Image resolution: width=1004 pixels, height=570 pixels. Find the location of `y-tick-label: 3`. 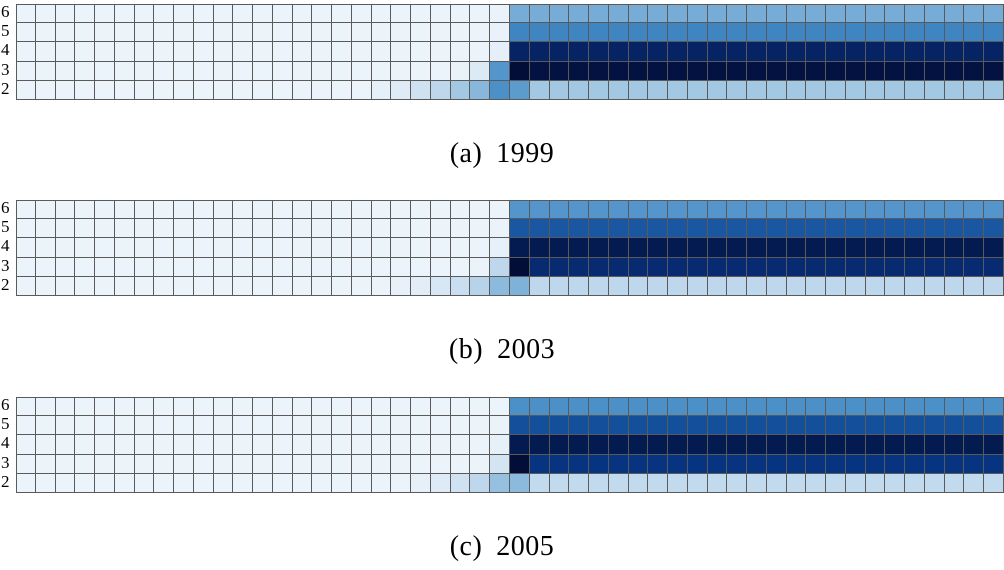

y-tick-label: 3 is located at coordinates (5, 69).